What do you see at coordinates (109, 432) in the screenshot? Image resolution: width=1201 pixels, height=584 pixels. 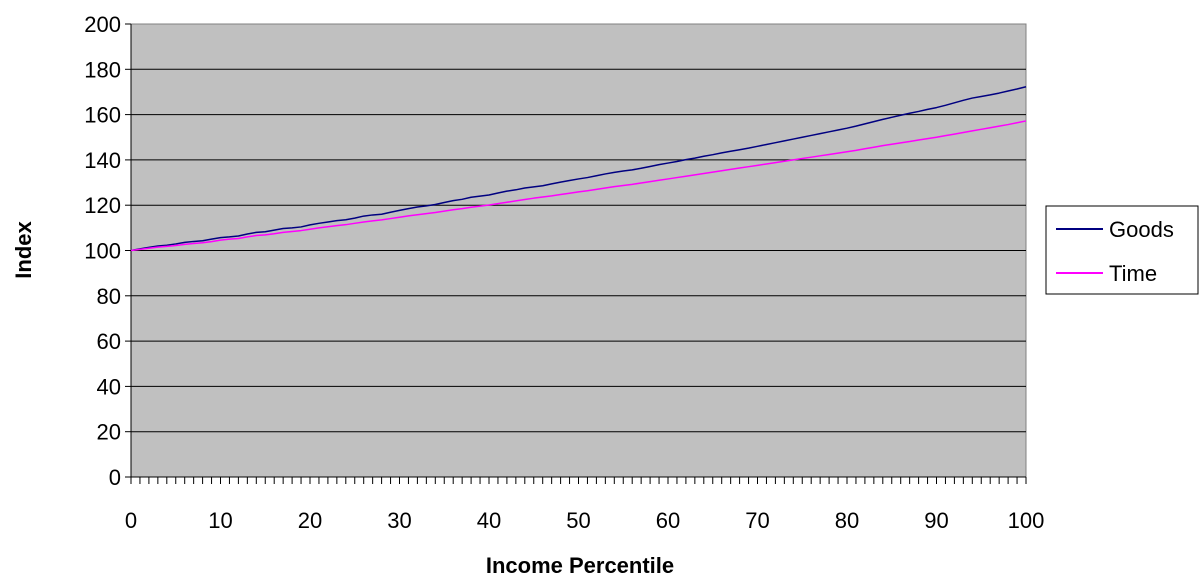 I see `y-tick-label: 20` at bounding box center [109, 432].